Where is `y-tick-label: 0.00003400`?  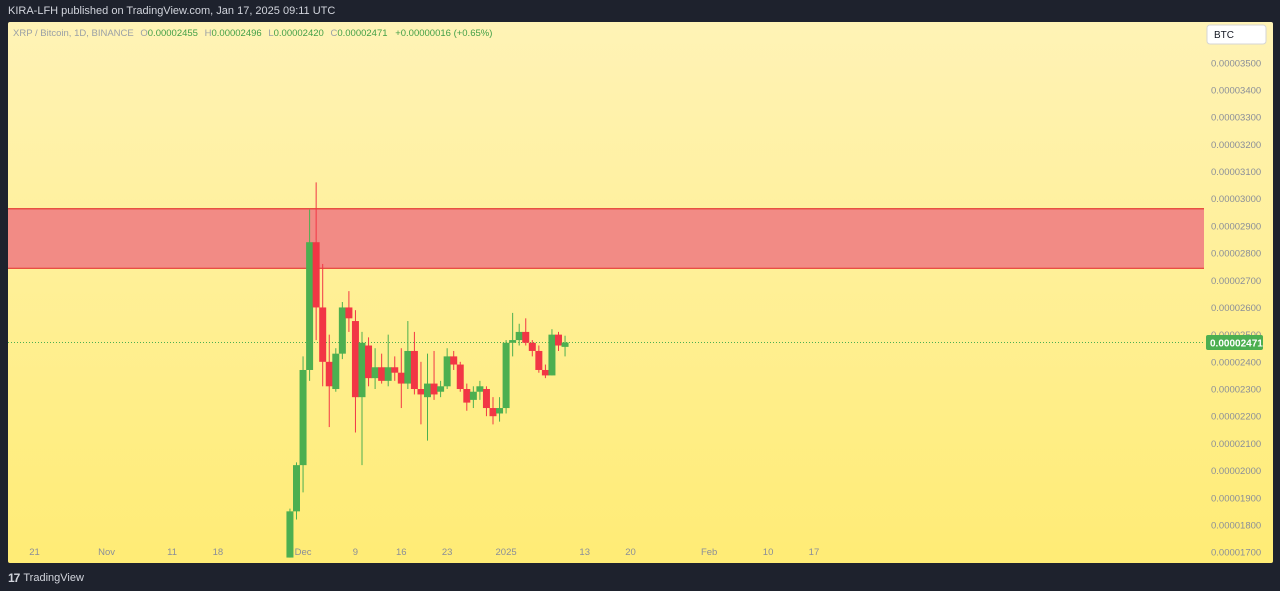 y-tick-label: 0.00003400 is located at coordinates (1236, 90).